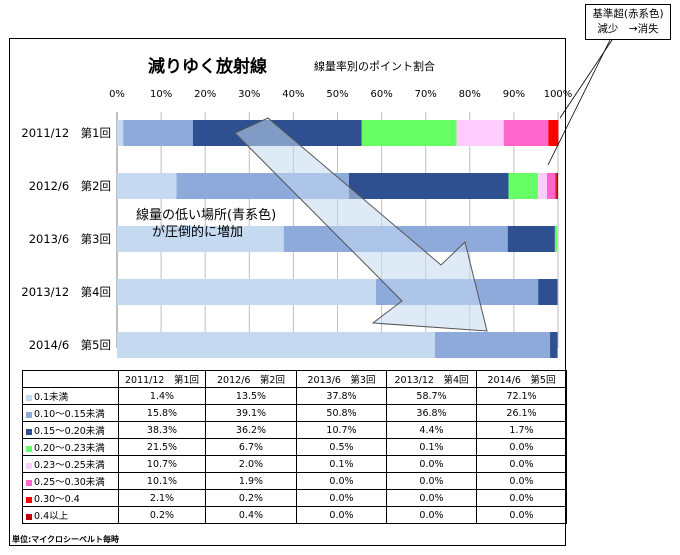 The width and height of the screenshot is (680, 555). Describe the element at coordinates (162, 396) in the screenshot. I see `table-cell: 1.4%` at that location.